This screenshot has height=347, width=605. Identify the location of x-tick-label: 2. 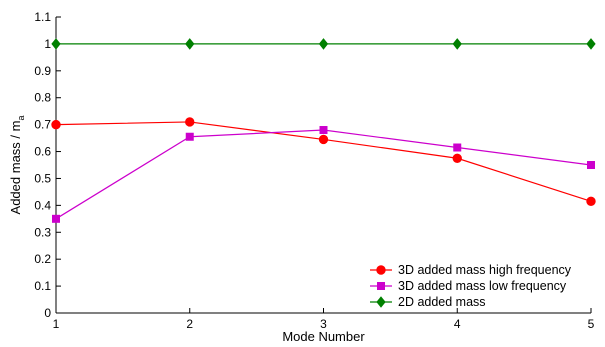
(189, 324).